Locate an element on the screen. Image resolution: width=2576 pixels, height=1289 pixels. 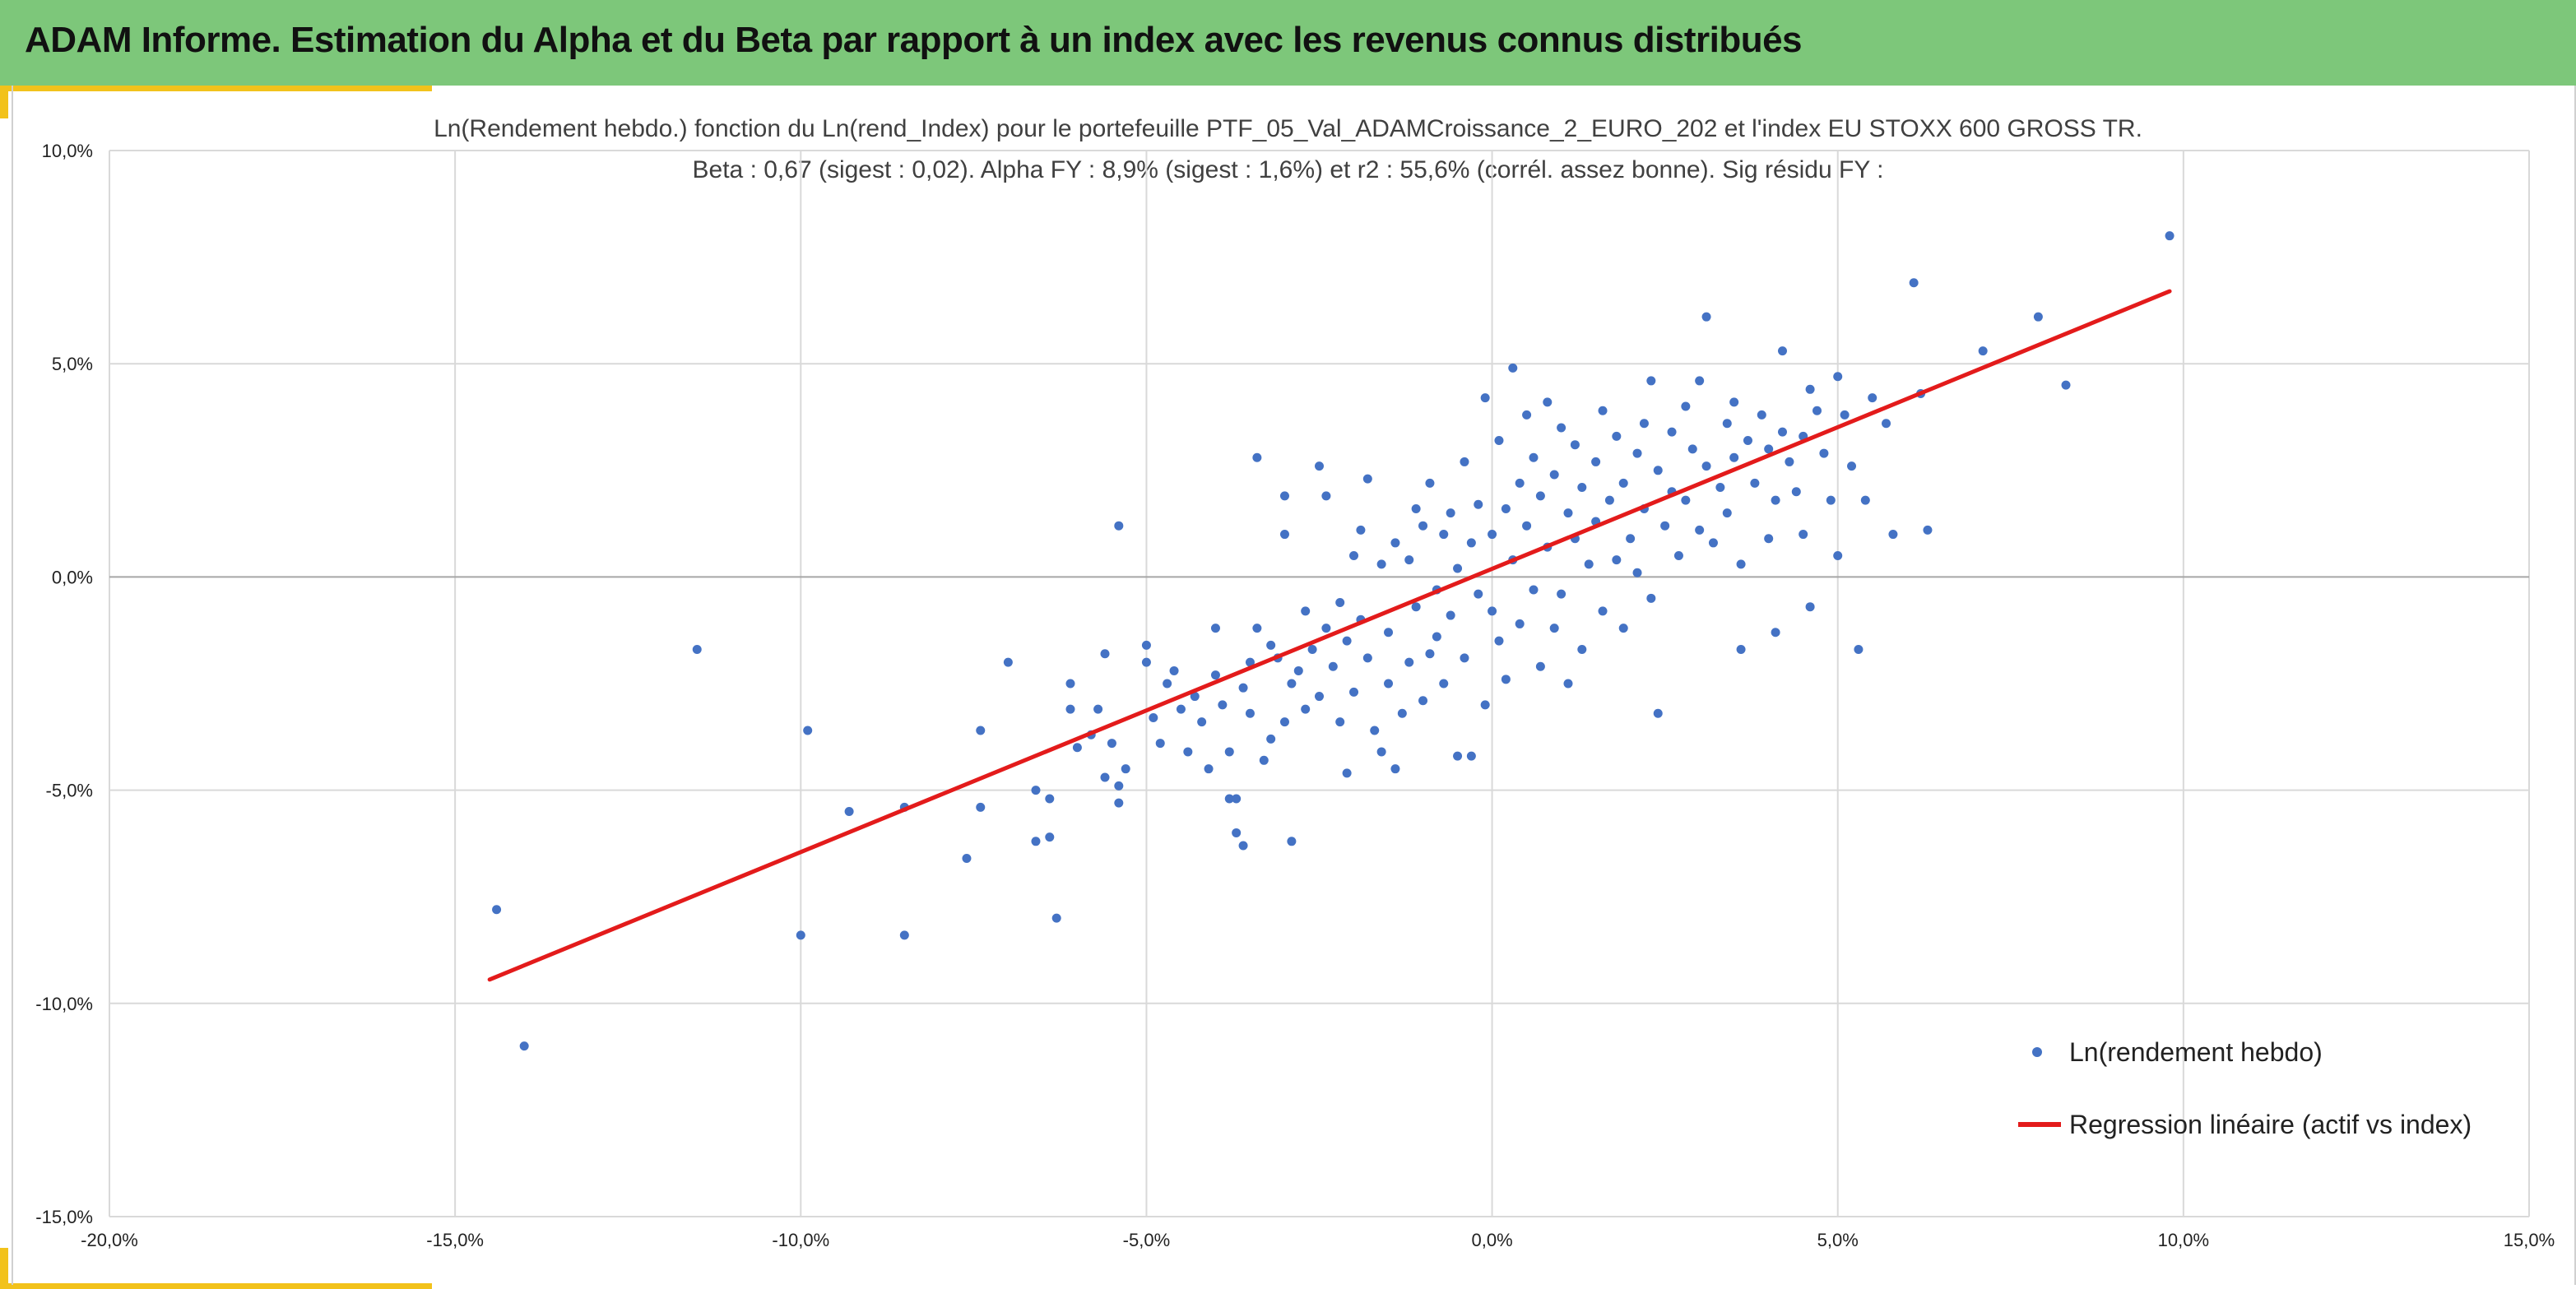
y-tick-label: 5,0% is located at coordinates (72, 364).